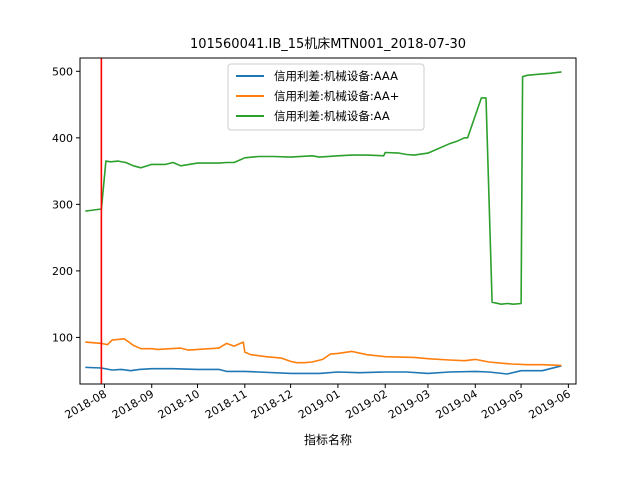 The width and height of the screenshot is (640, 480). What do you see at coordinates (328, 44) in the screenshot?
I see `chart-title: 101560041.IB_15机床MTN001_2018-07-30` at bounding box center [328, 44].